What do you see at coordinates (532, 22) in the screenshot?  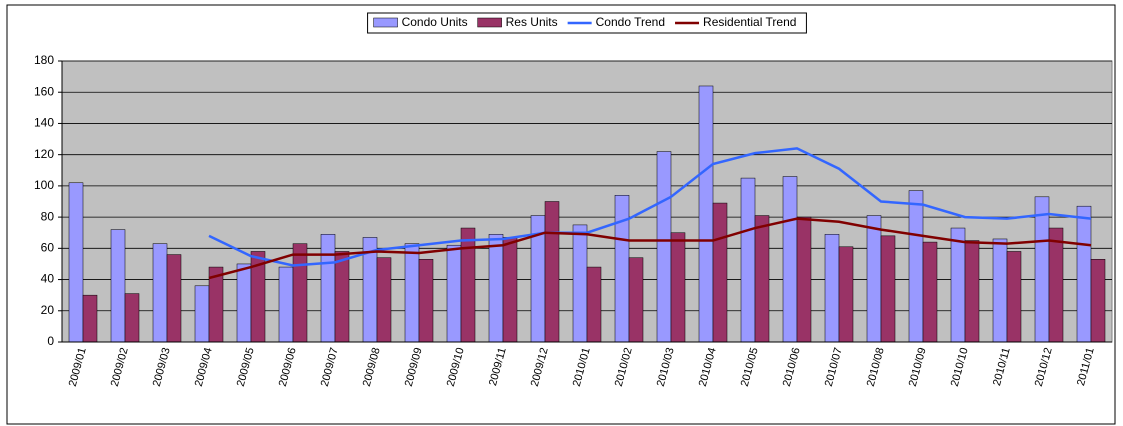 I see `legend-label: Res Units` at bounding box center [532, 22].